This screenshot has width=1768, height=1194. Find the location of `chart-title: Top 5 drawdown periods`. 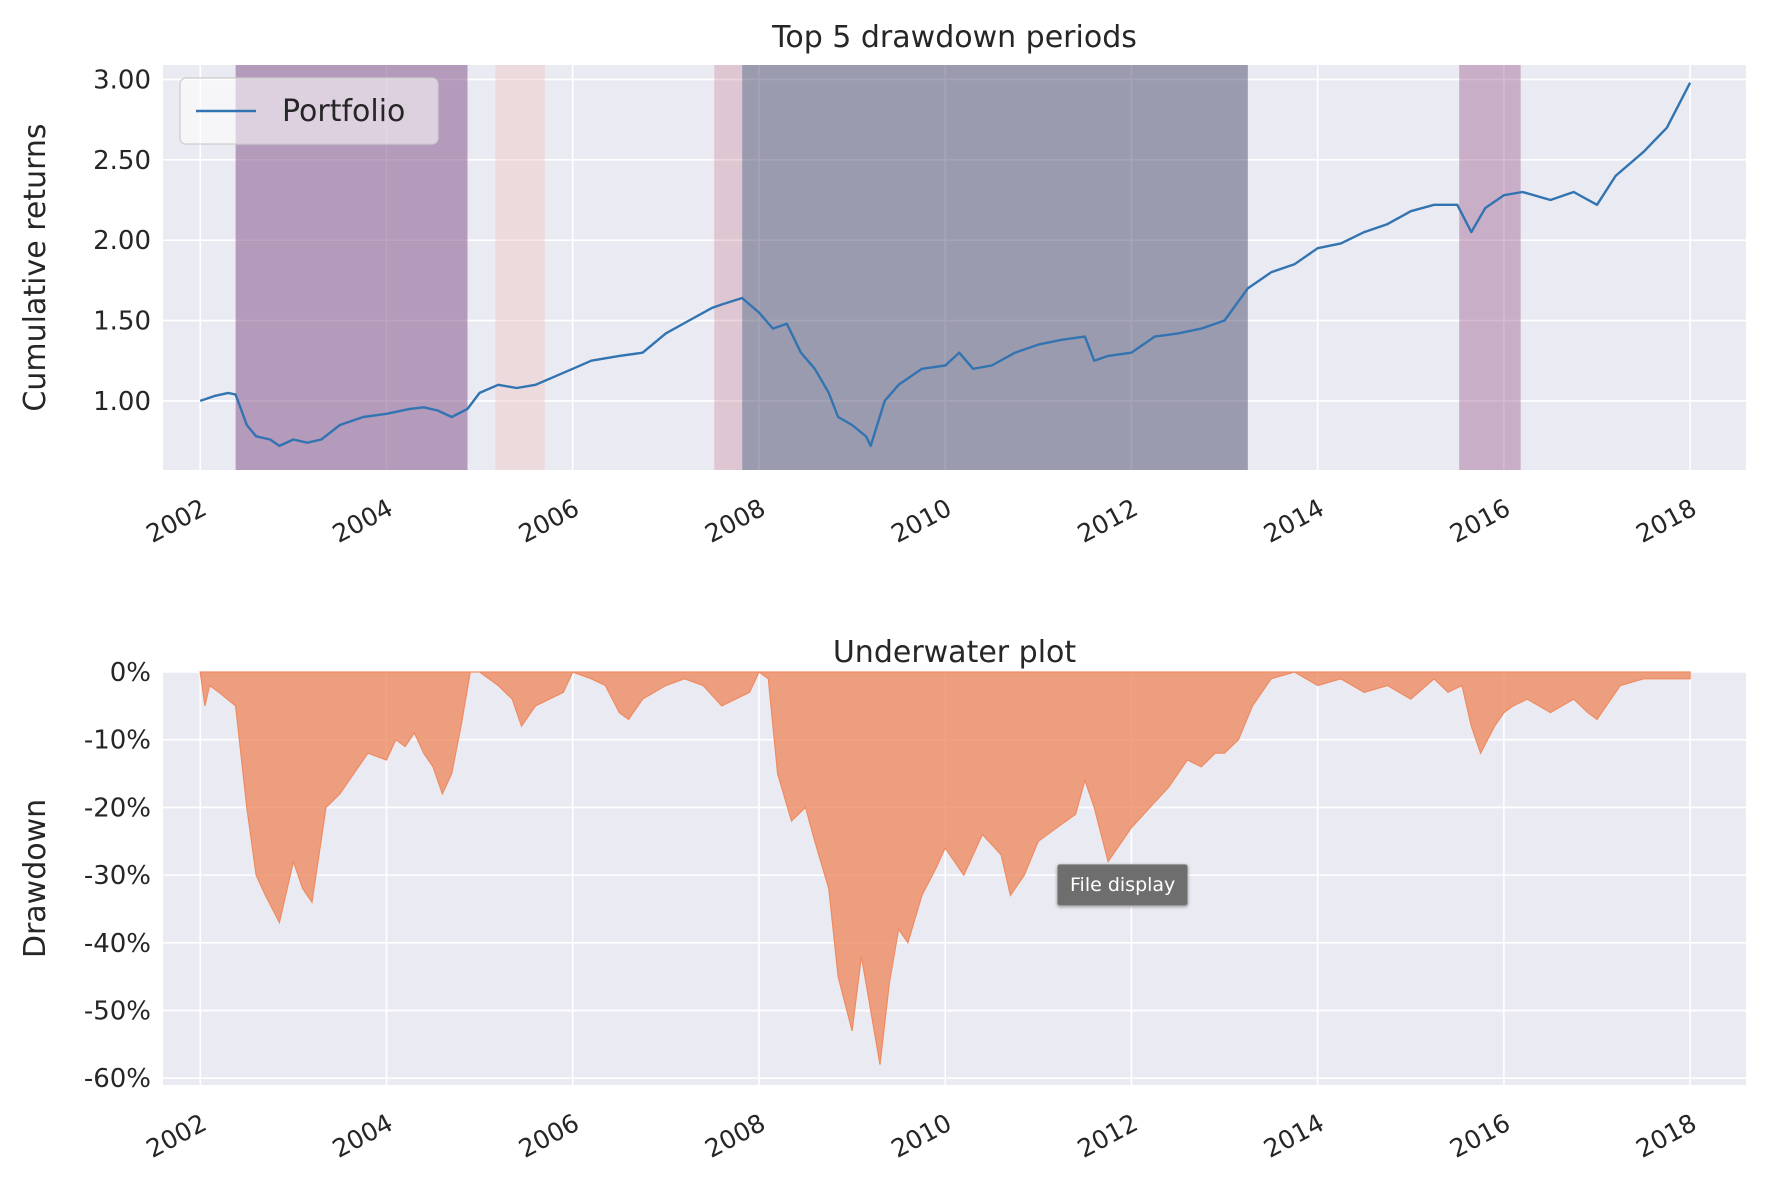

chart-title: Top 5 drawdown periods is located at coordinates (954, 37).